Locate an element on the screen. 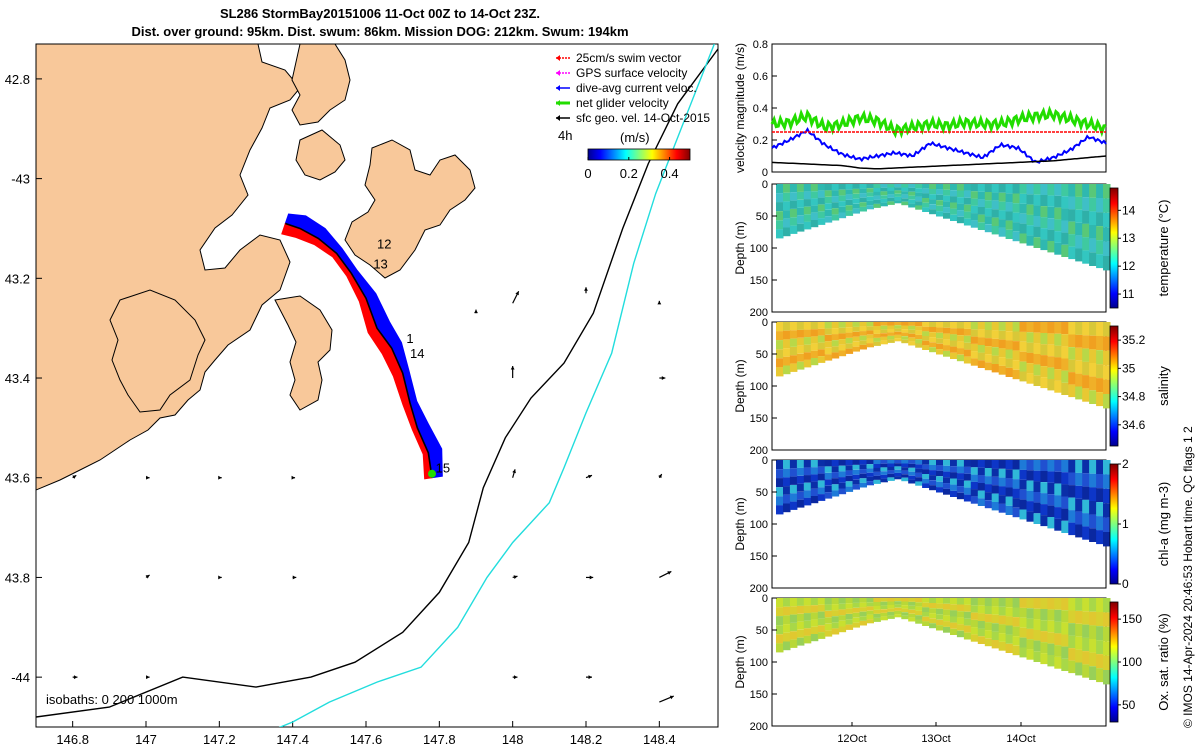 Image resolution: width=1200 pixels, height=750 pixels. time-axis: 12Oct 13Oct 14Oct is located at coordinates (936, 733).